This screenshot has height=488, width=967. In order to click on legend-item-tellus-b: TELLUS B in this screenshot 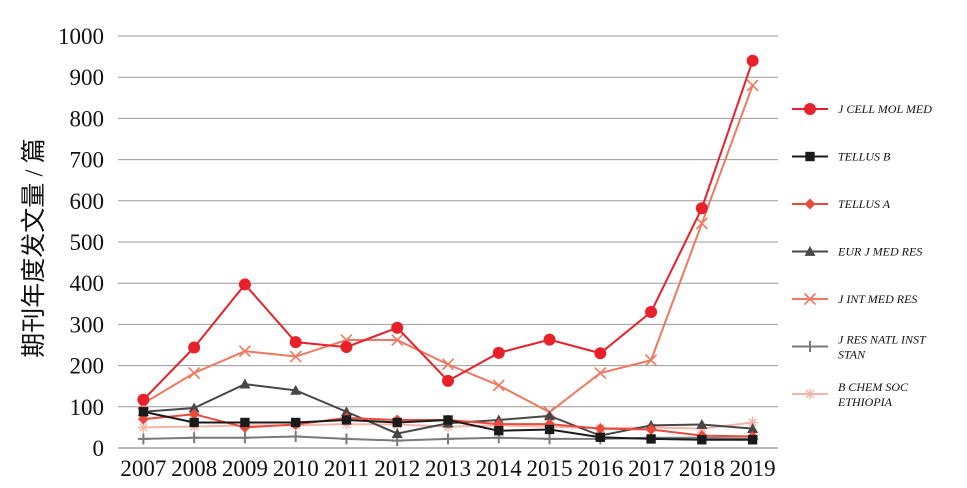, I will do `click(841, 157)`.